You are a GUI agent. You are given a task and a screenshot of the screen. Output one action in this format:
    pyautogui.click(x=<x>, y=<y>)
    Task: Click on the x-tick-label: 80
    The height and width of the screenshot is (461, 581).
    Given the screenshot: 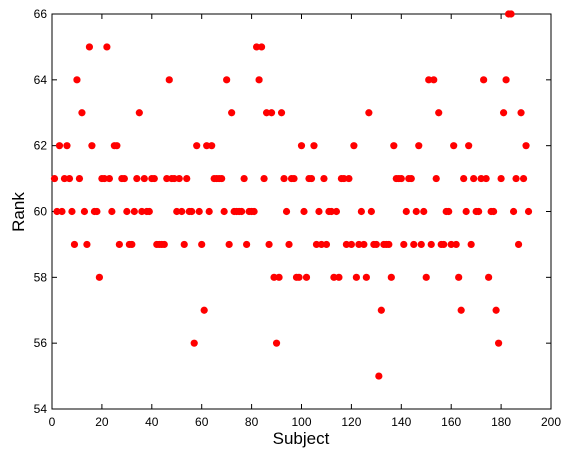 What is the action you would take?
    pyautogui.click(x=252, y=422)
    